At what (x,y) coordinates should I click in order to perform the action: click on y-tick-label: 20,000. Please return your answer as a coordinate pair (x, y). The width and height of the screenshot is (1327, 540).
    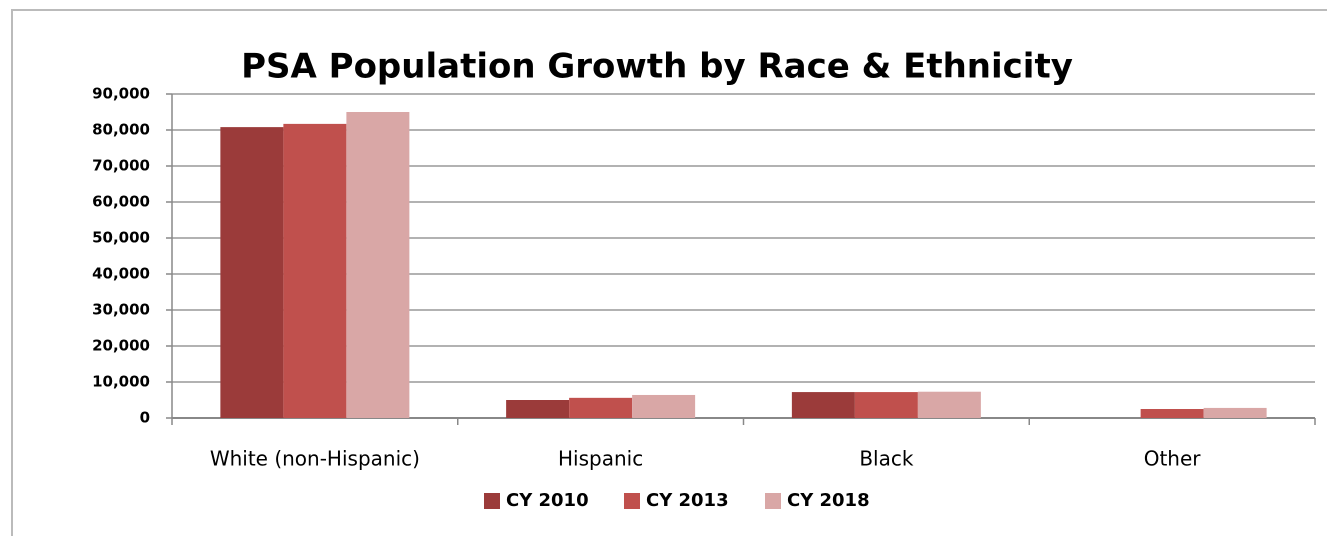
    Looking at the image, I should click on (121, 346).